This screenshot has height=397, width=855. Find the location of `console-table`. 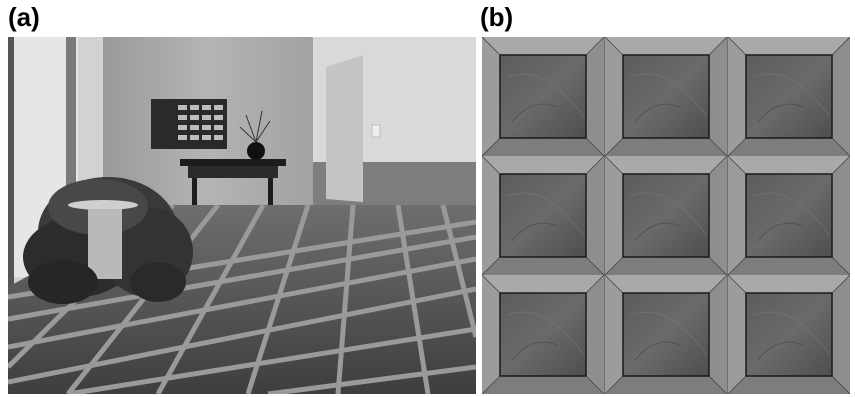

console-table is located at coordinates (233, 162).